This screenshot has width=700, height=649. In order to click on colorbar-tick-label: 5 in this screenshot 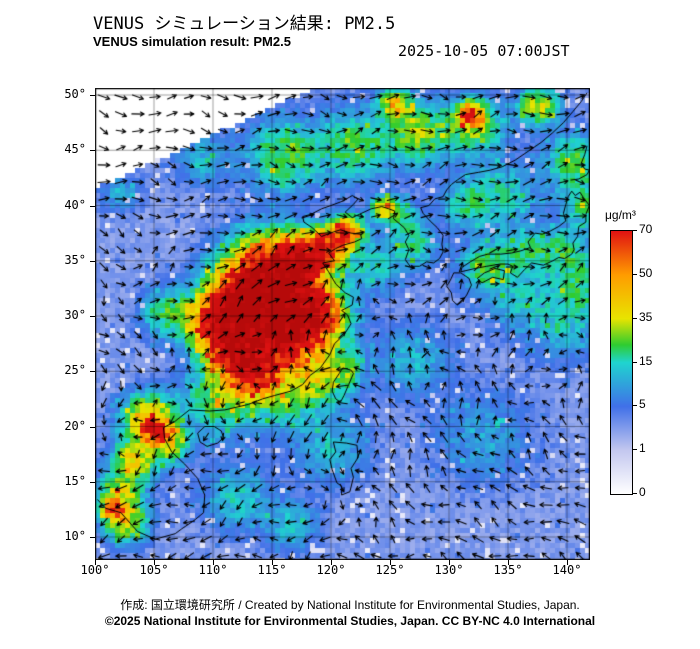, I will do `click(642, 404)`.